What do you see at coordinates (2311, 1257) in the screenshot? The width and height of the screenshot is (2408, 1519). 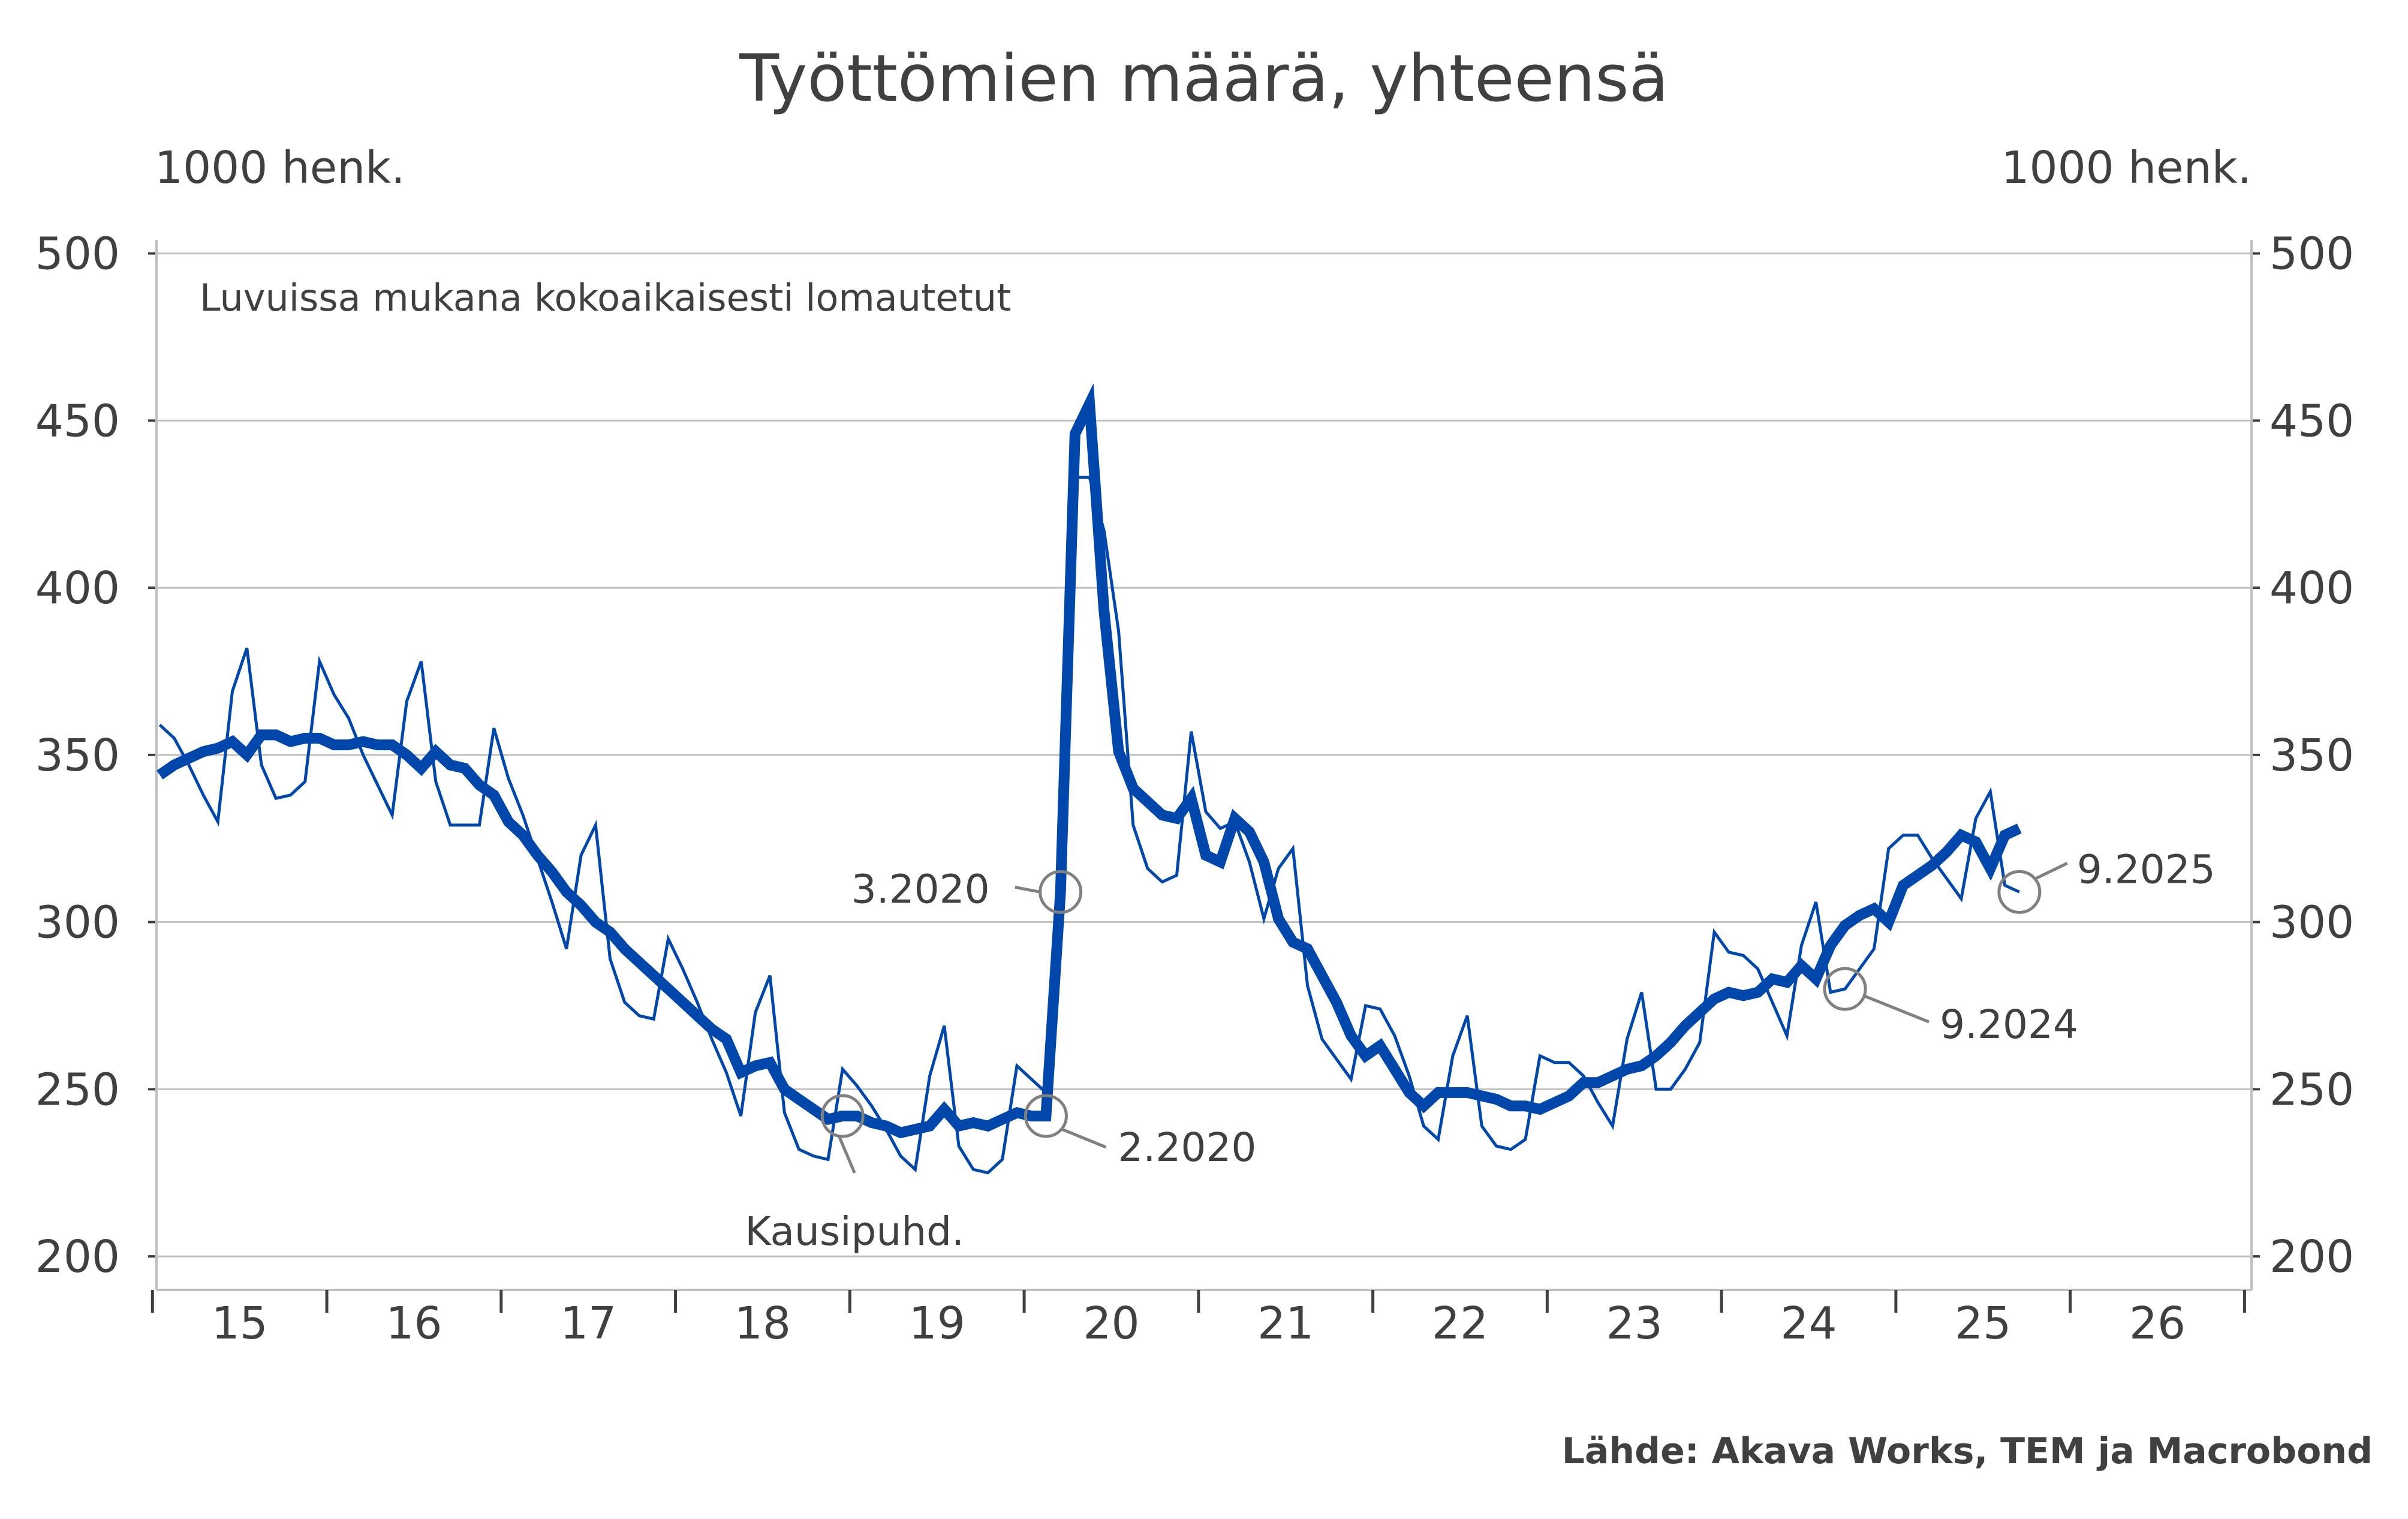 I see `y-tick-label-right: 200` at bounding box center [2311, 1257].